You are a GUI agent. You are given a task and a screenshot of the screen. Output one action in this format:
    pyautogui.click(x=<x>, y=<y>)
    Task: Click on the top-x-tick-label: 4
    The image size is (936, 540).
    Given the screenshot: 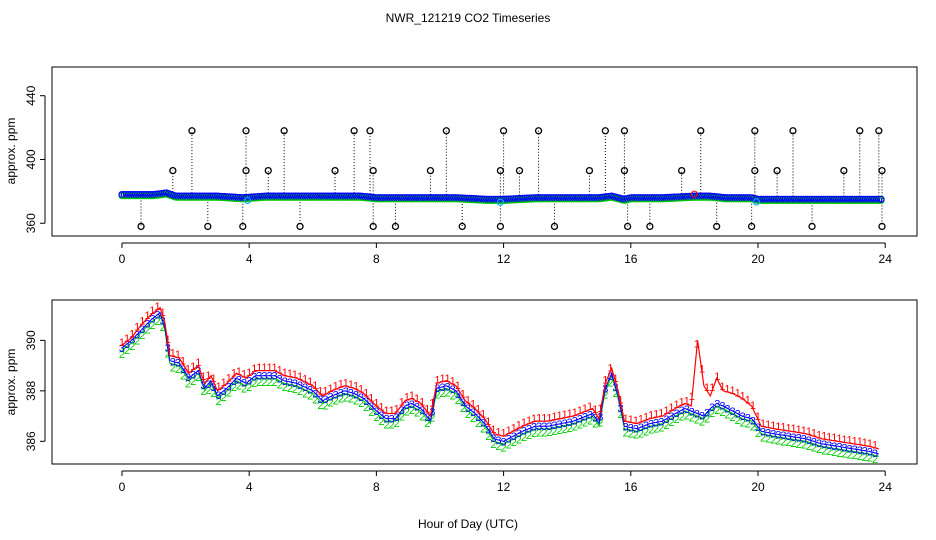 What is the action you would take?
    pyautogui.click(x=249, y=259)
    